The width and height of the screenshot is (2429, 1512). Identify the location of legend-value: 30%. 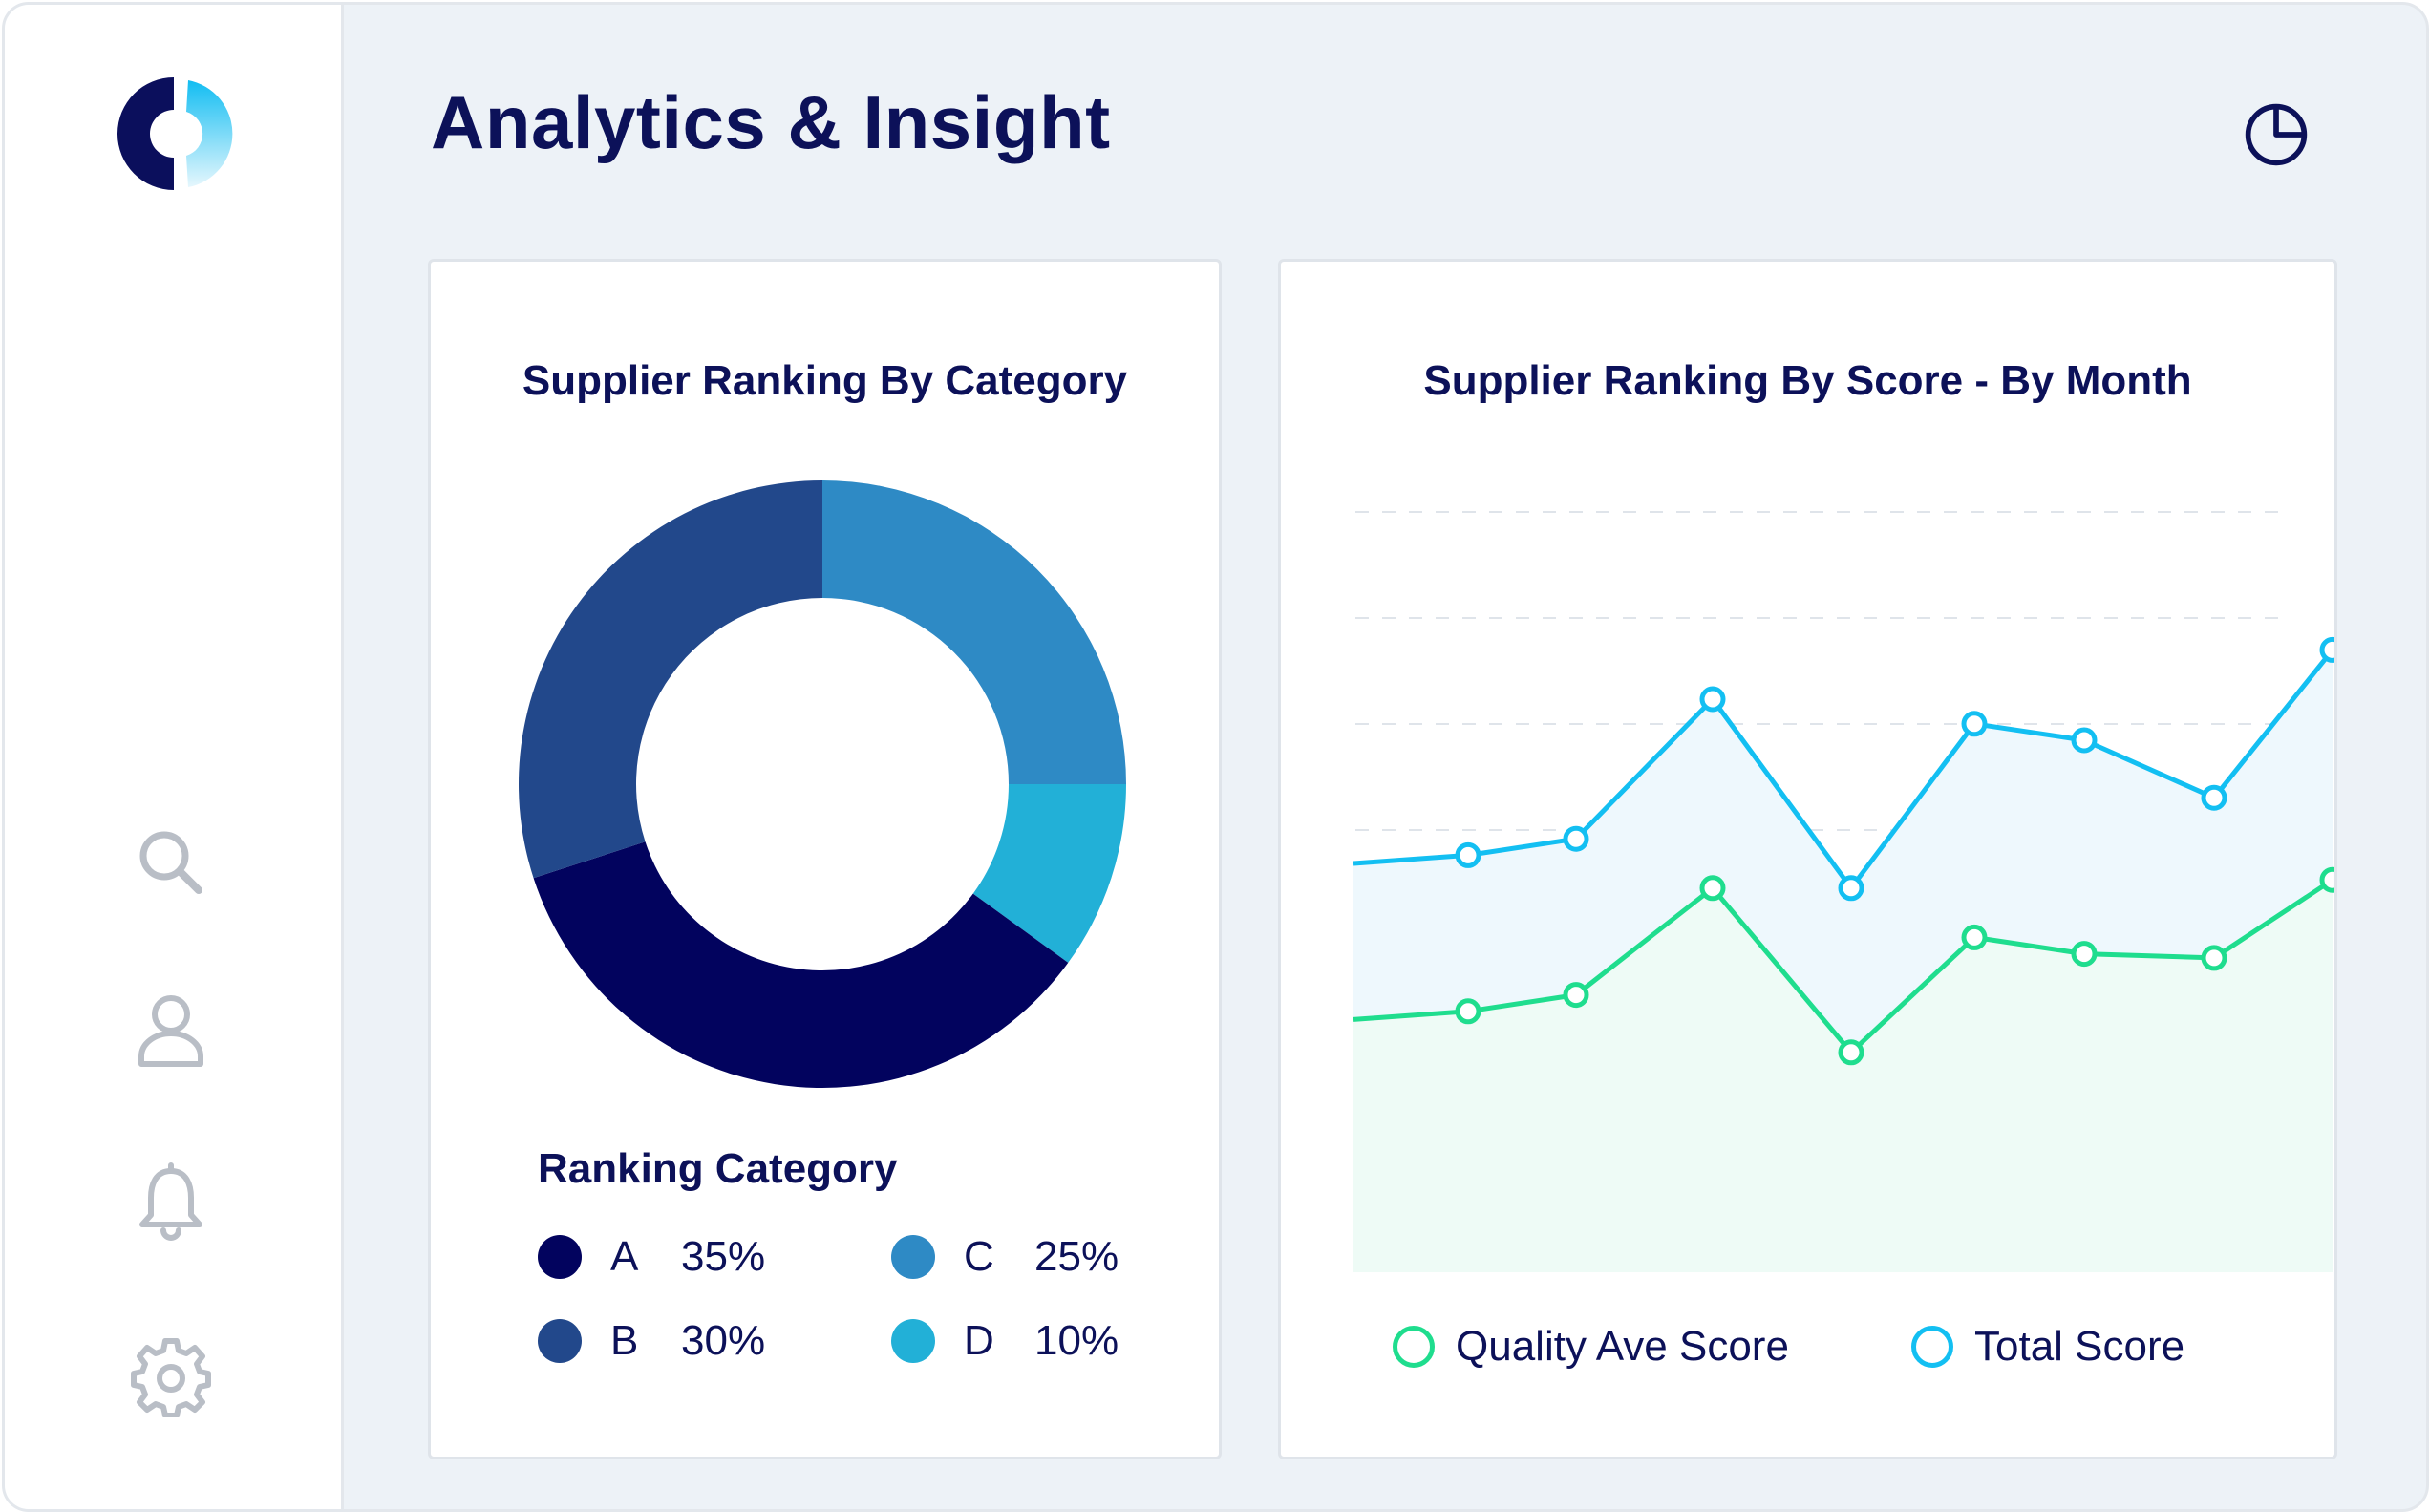
(724, 1340).